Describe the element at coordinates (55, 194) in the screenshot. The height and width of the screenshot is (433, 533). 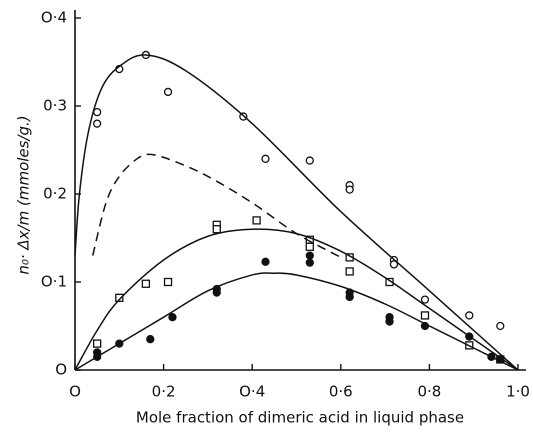
I see `y-tick-label: 0·2` at that location.